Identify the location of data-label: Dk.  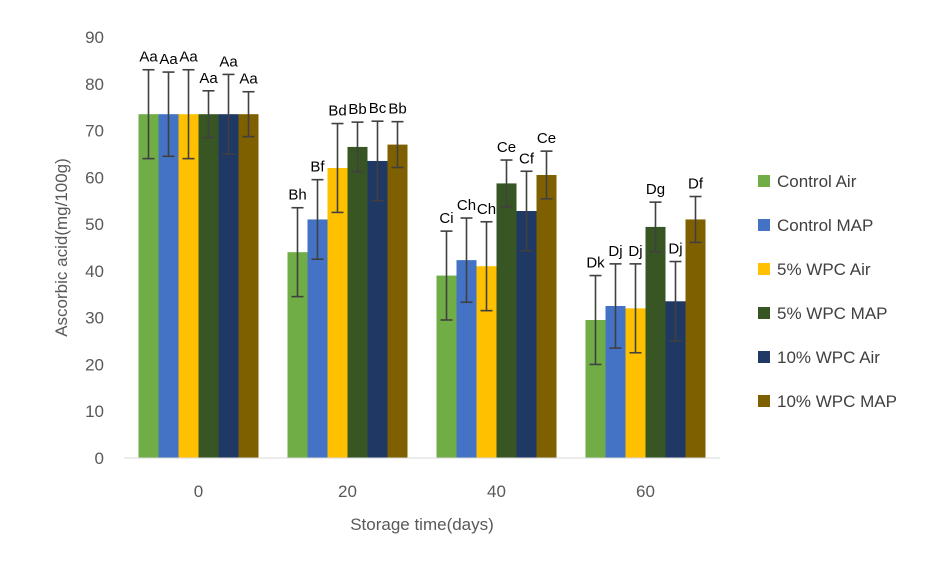
(595, 263).